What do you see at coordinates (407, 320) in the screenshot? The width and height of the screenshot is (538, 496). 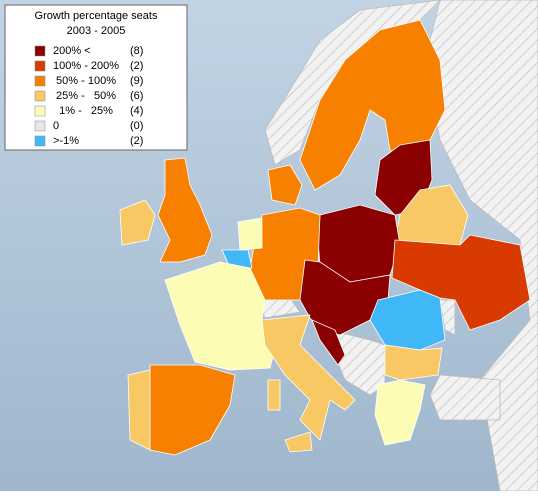 I see `romania` at bounding box center [407, 320].